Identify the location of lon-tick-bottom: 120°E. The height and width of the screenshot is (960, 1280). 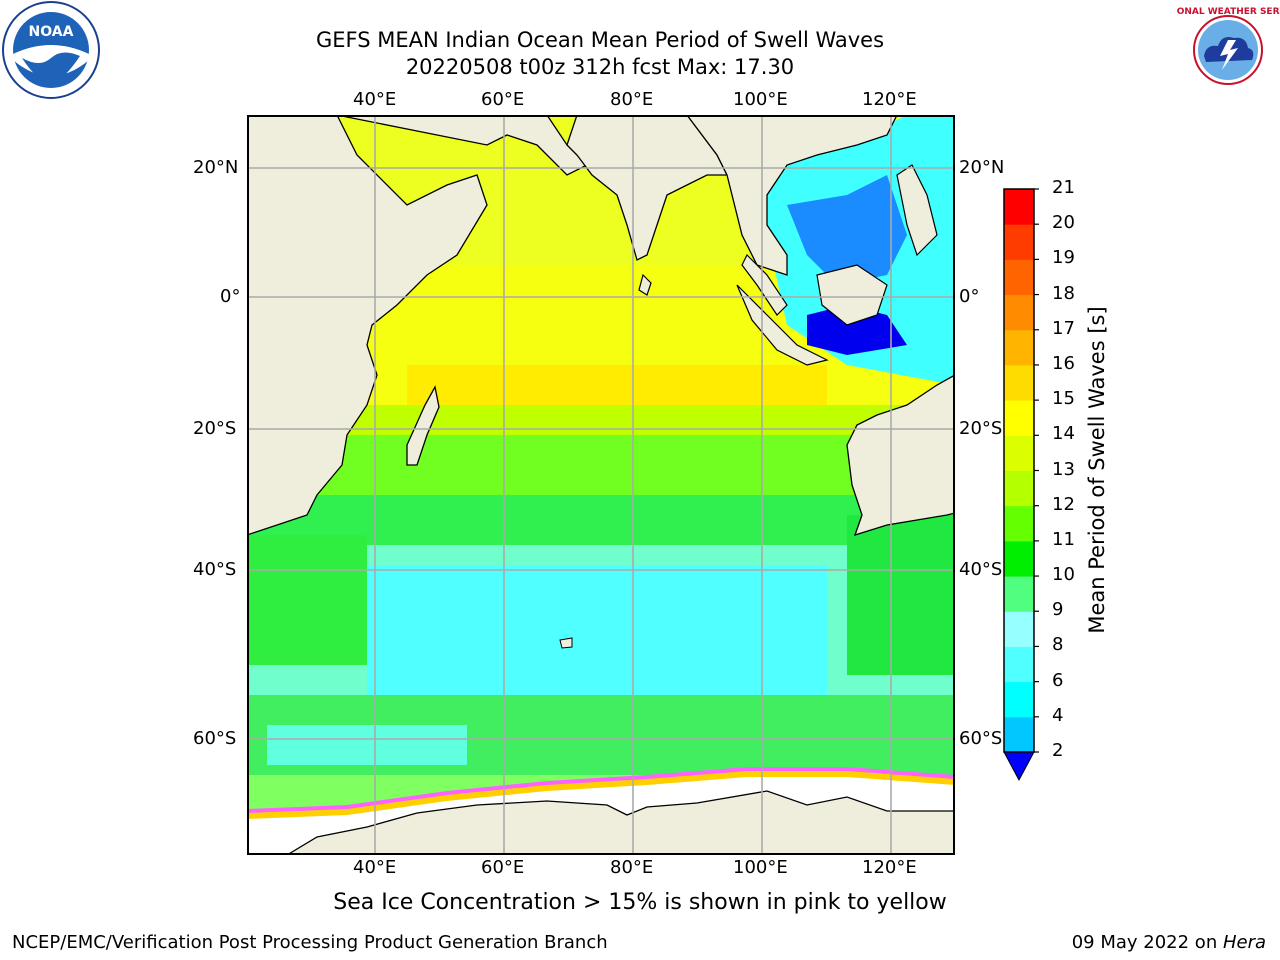
(889, 867).